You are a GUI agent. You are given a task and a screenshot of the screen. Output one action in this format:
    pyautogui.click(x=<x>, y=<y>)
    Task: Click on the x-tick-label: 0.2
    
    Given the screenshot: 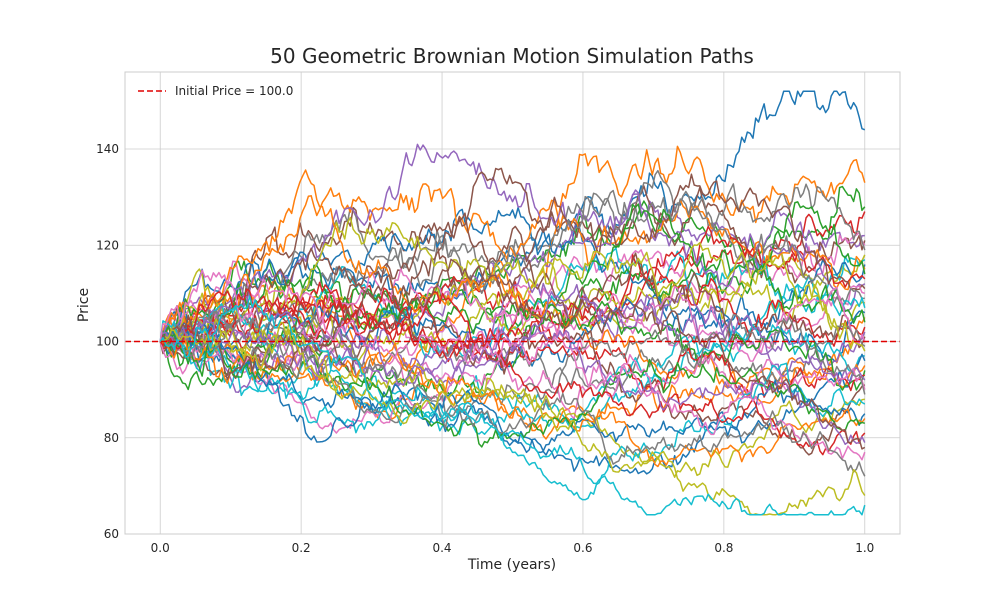 What is the action you would take?
    pyautogui.click(x=301, y=548)
    